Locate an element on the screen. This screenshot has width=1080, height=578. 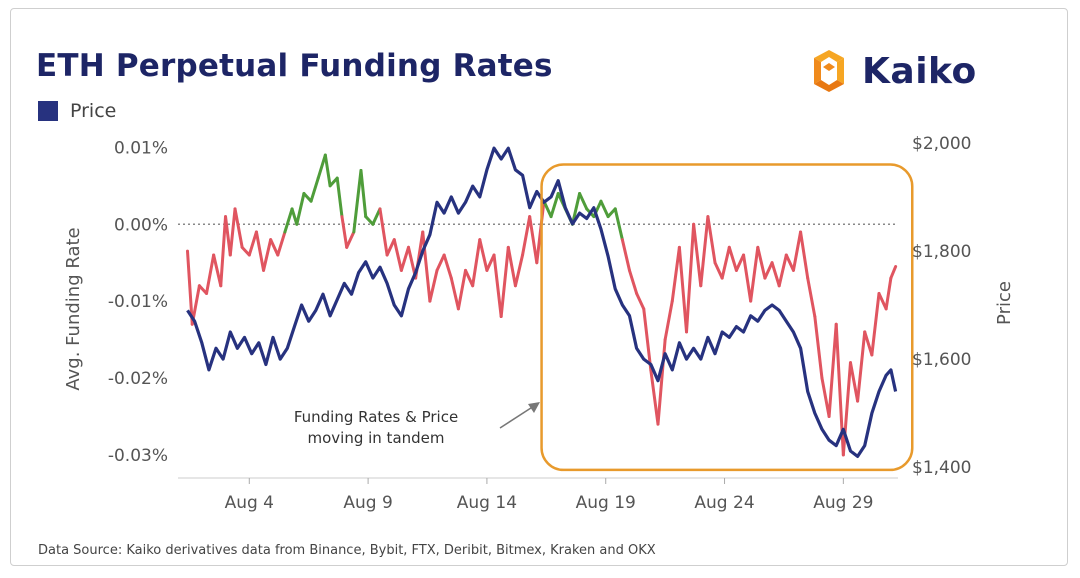
x-tick-label: Aug 19 is located at coordinates (606, 503).